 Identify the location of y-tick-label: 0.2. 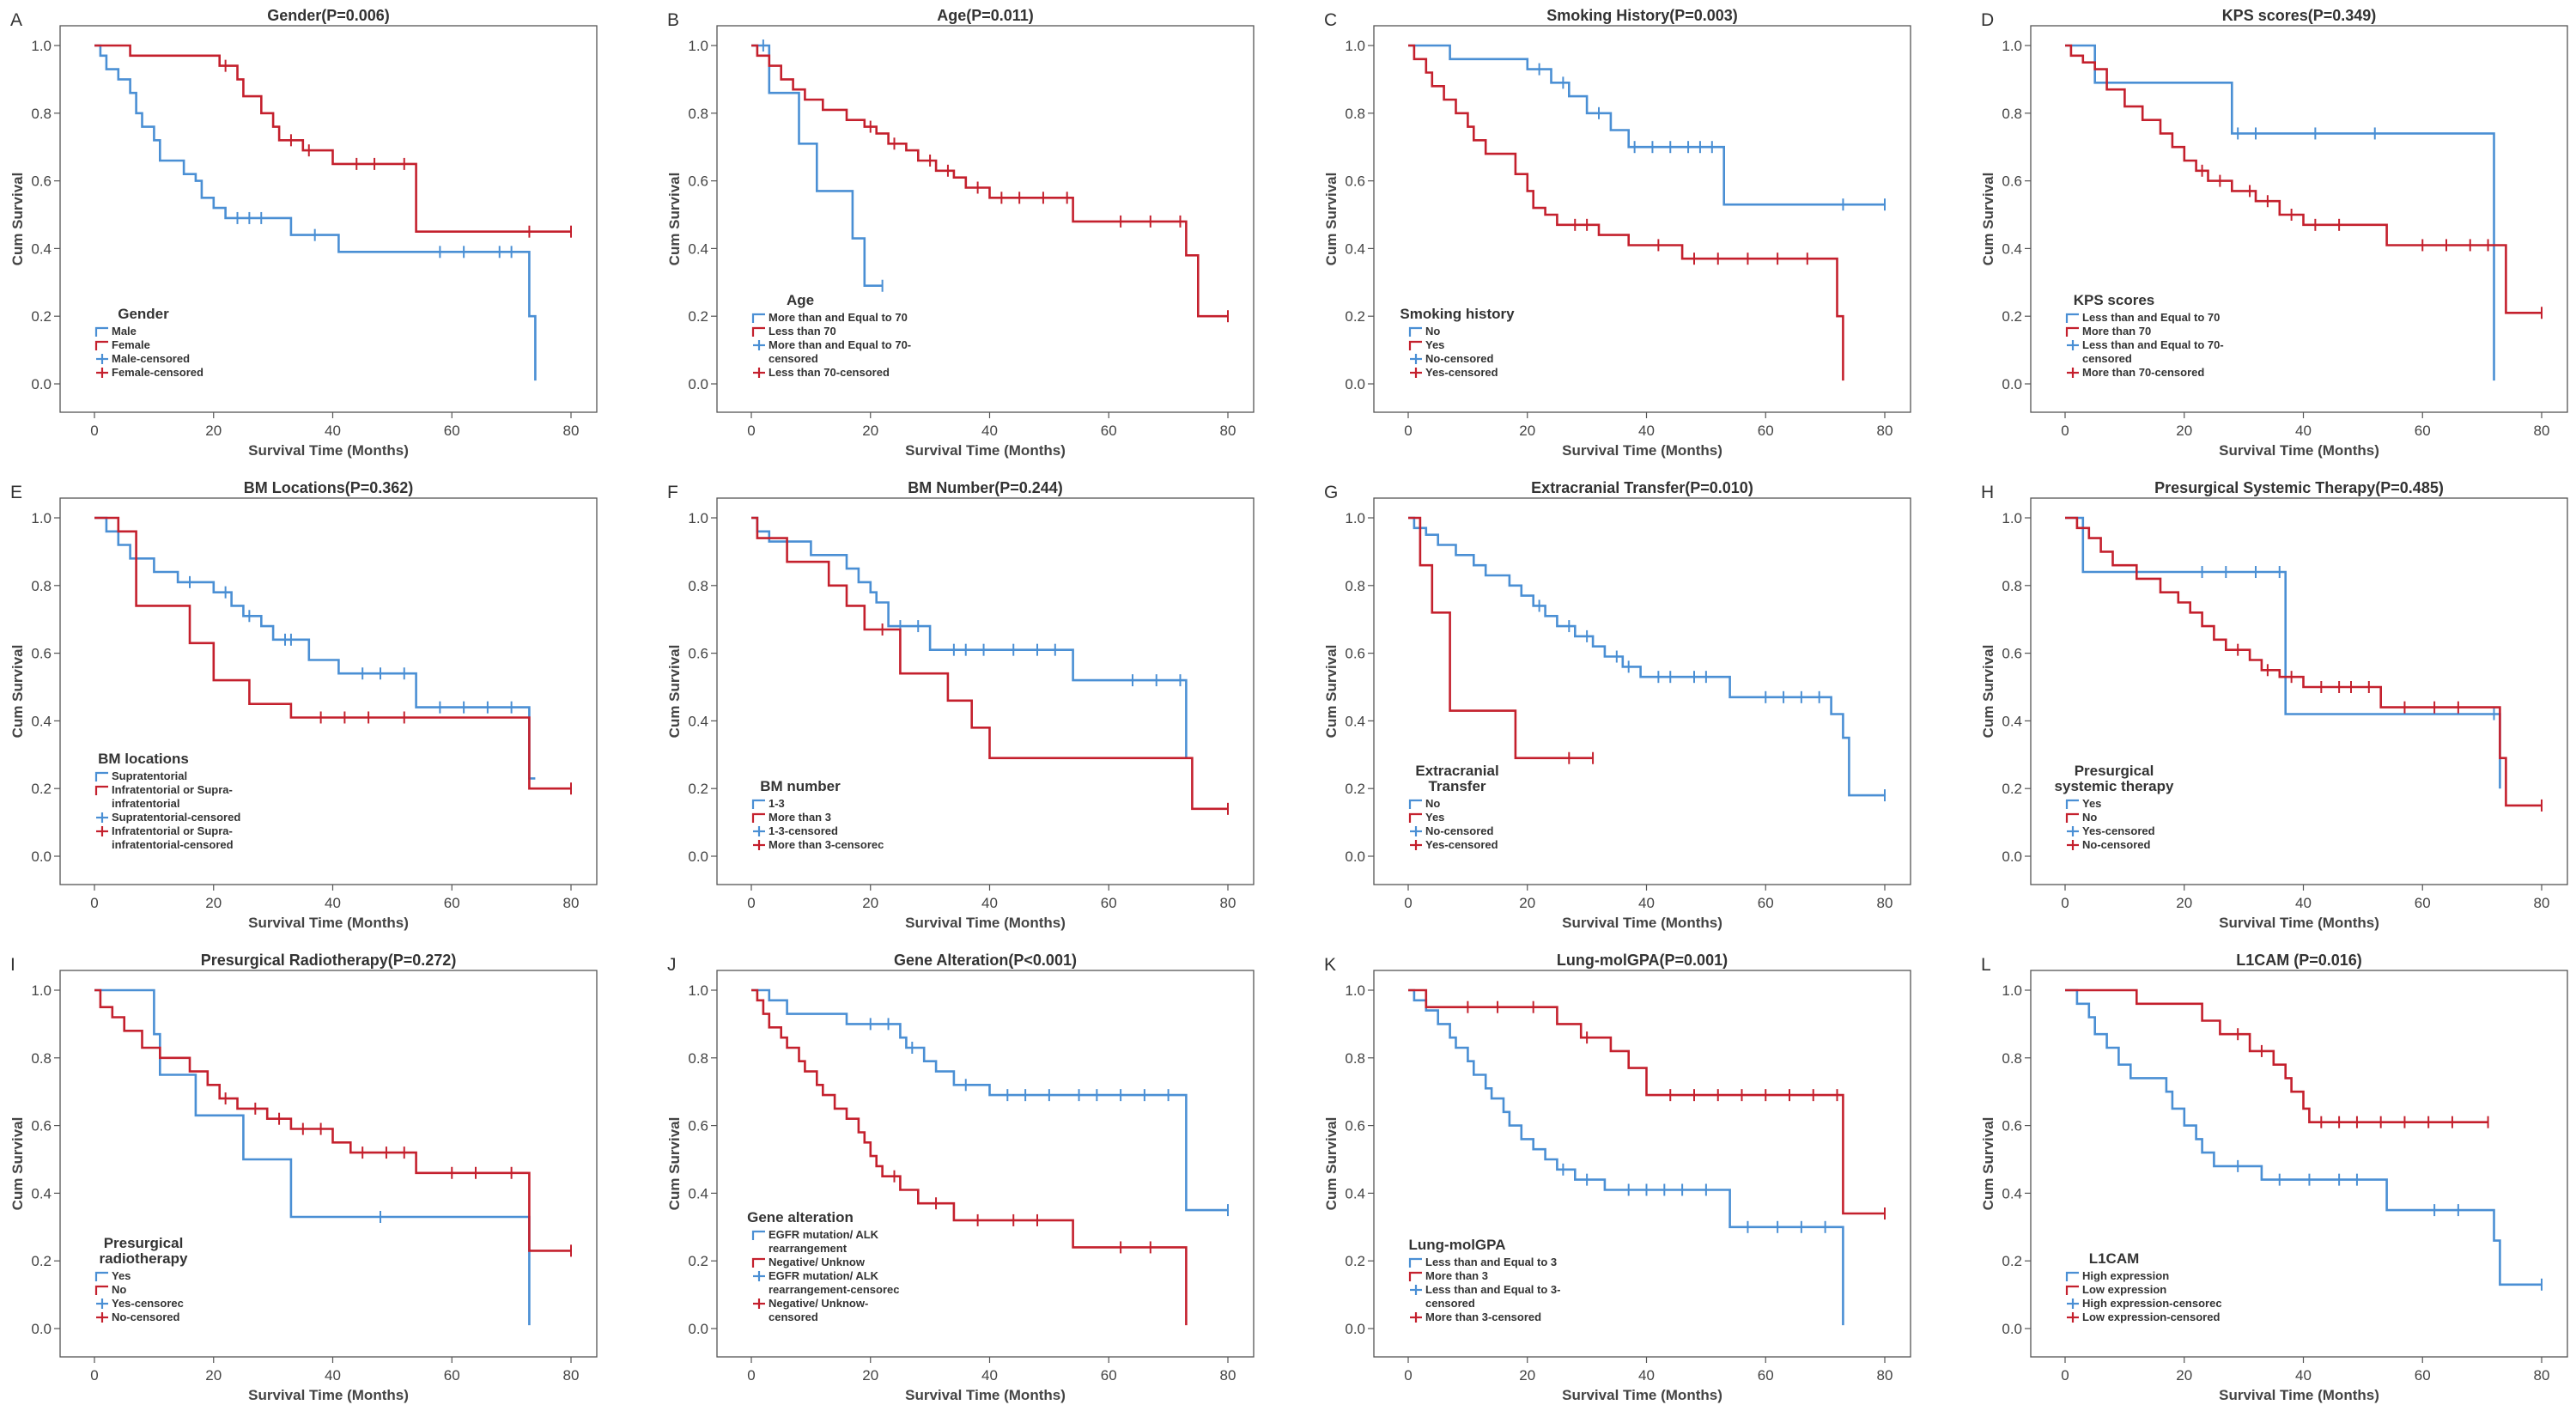
(1355, 1261).